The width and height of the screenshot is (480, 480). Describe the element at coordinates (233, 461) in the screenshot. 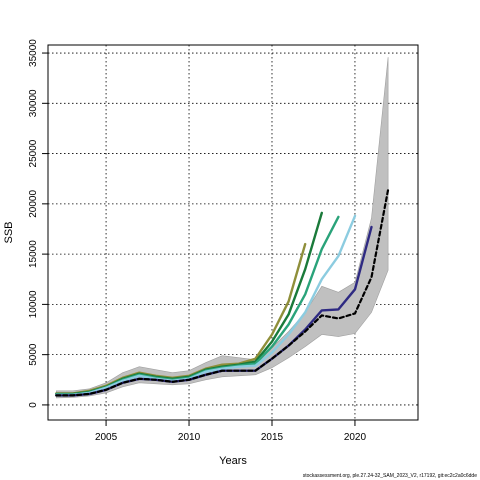

I see `x-axis-title: Years` at that location.